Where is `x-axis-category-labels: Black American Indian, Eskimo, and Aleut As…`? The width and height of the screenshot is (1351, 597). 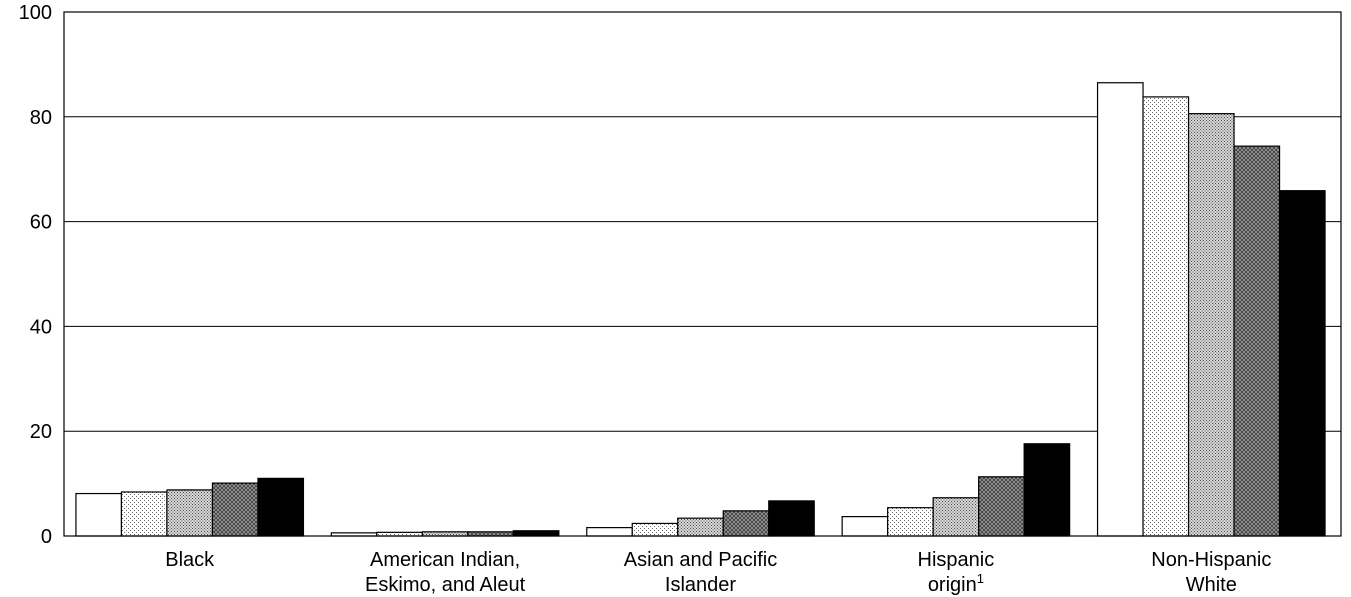 x-axis-category-labels: Black American Indian, Eskimo, and Aleut As… is located at coordinates (718, 572).